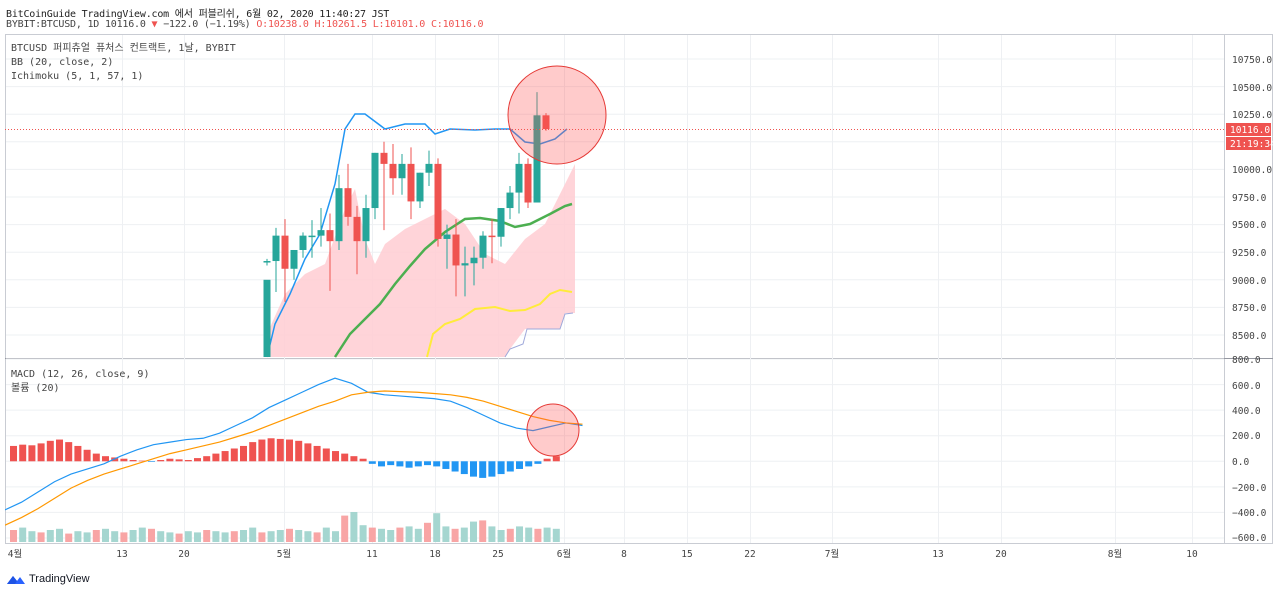  What do you see at coordinates (553, 430) in the screenshot?
I see `macd-highlight-circle` at bounding box center [553, 430].